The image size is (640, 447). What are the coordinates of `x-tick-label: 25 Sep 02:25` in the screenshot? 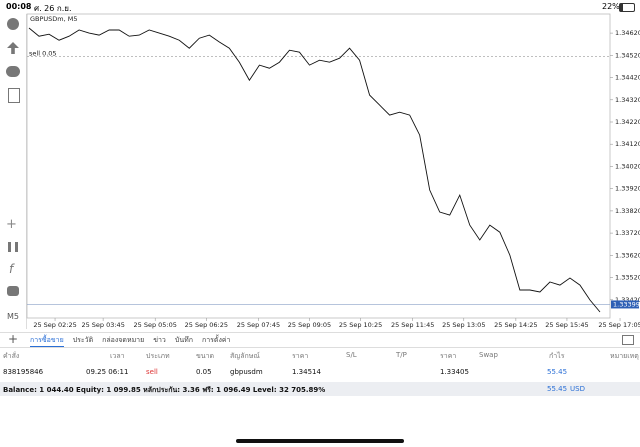 It's located at (54, 325).